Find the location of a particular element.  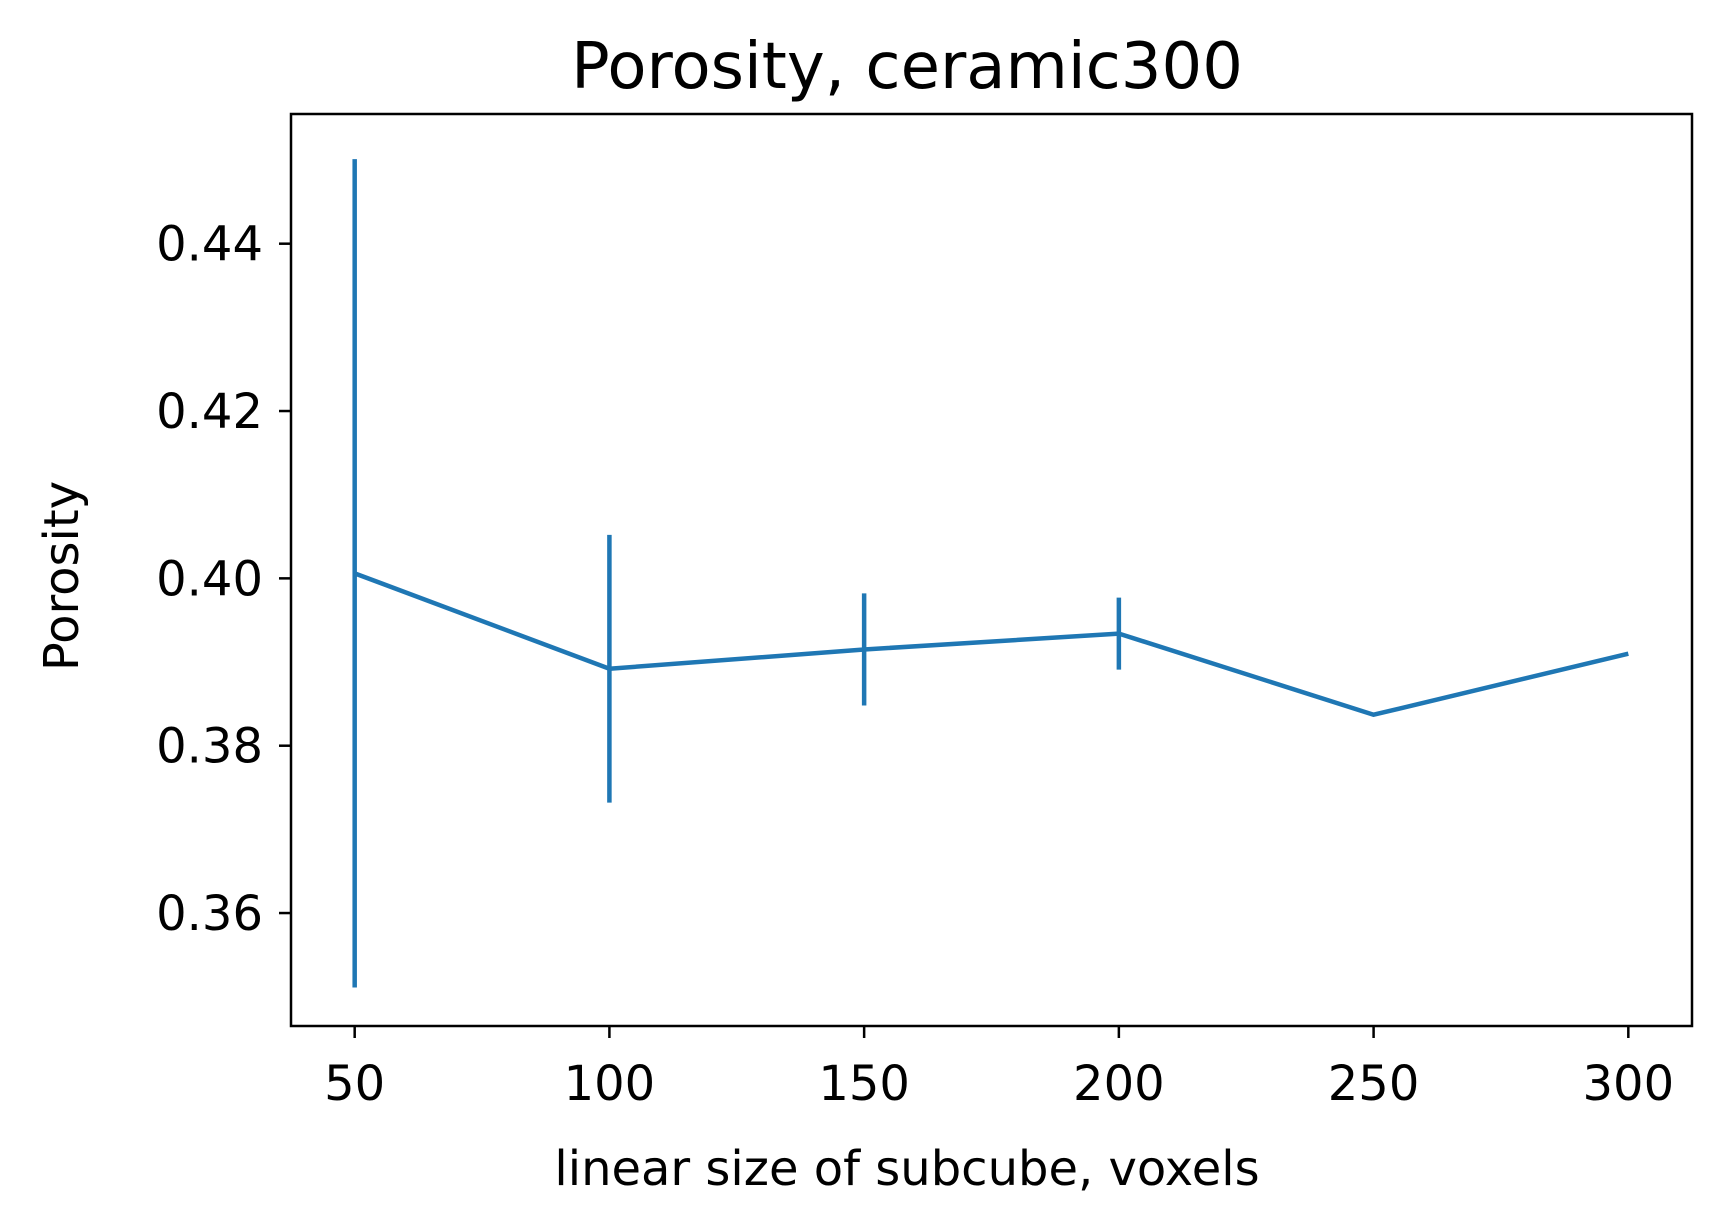

x-axis-label: linear size of subcube, voxels is located at coordinates (906, 1169).